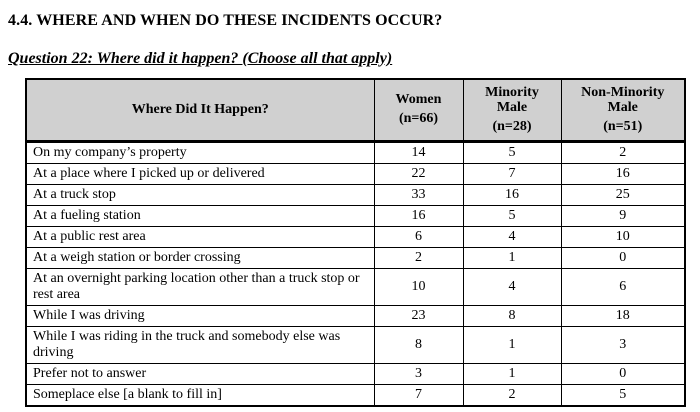  Describe the element at coordinates (200, 373) in the screenshot. I see `row-label: Prefer not to answer` at that location.